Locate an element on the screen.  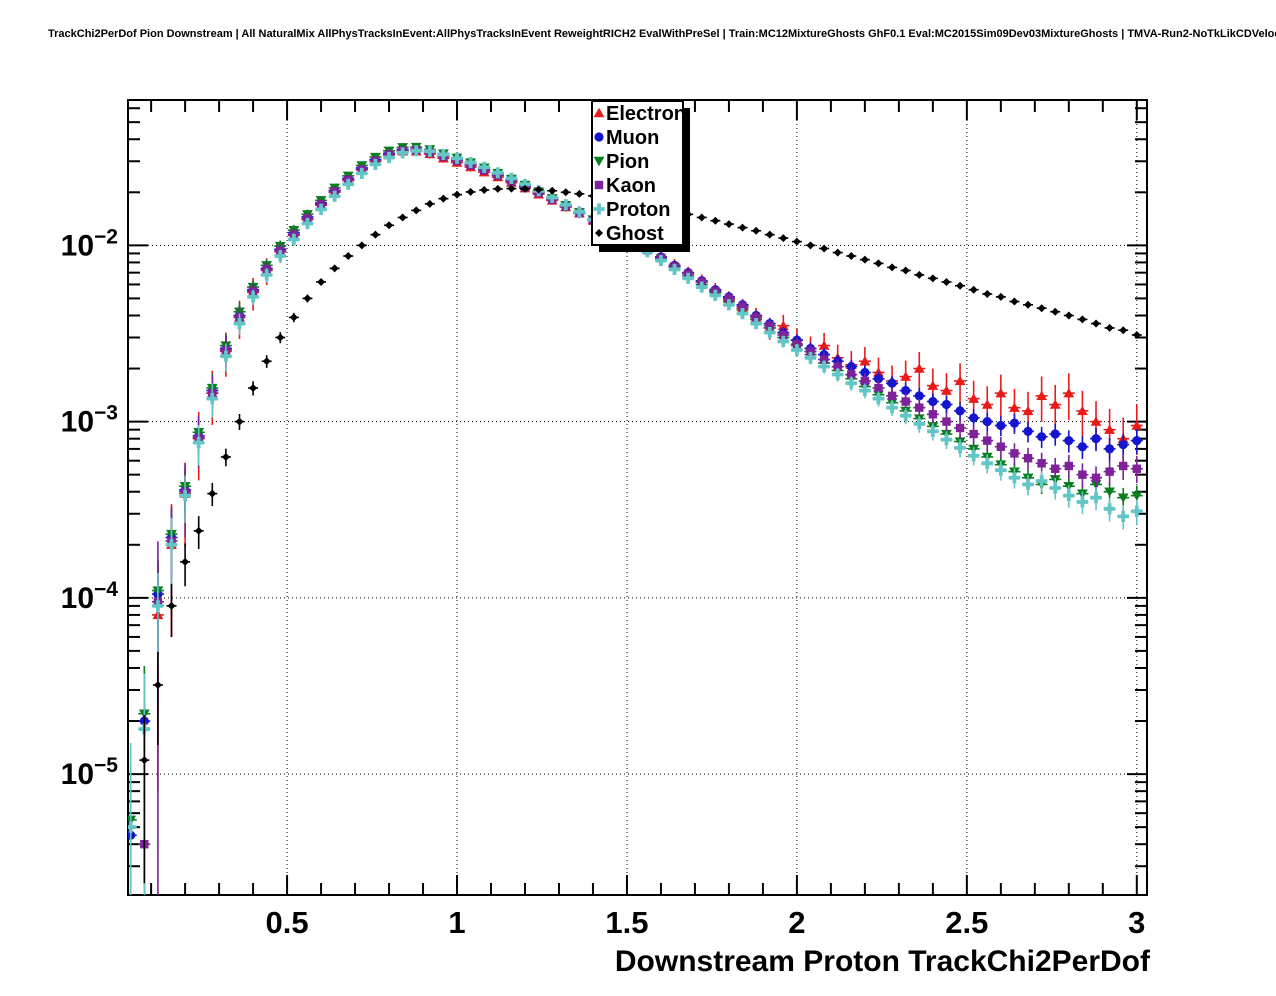
svg-text: Ghost is located at coordinates (635, 234).